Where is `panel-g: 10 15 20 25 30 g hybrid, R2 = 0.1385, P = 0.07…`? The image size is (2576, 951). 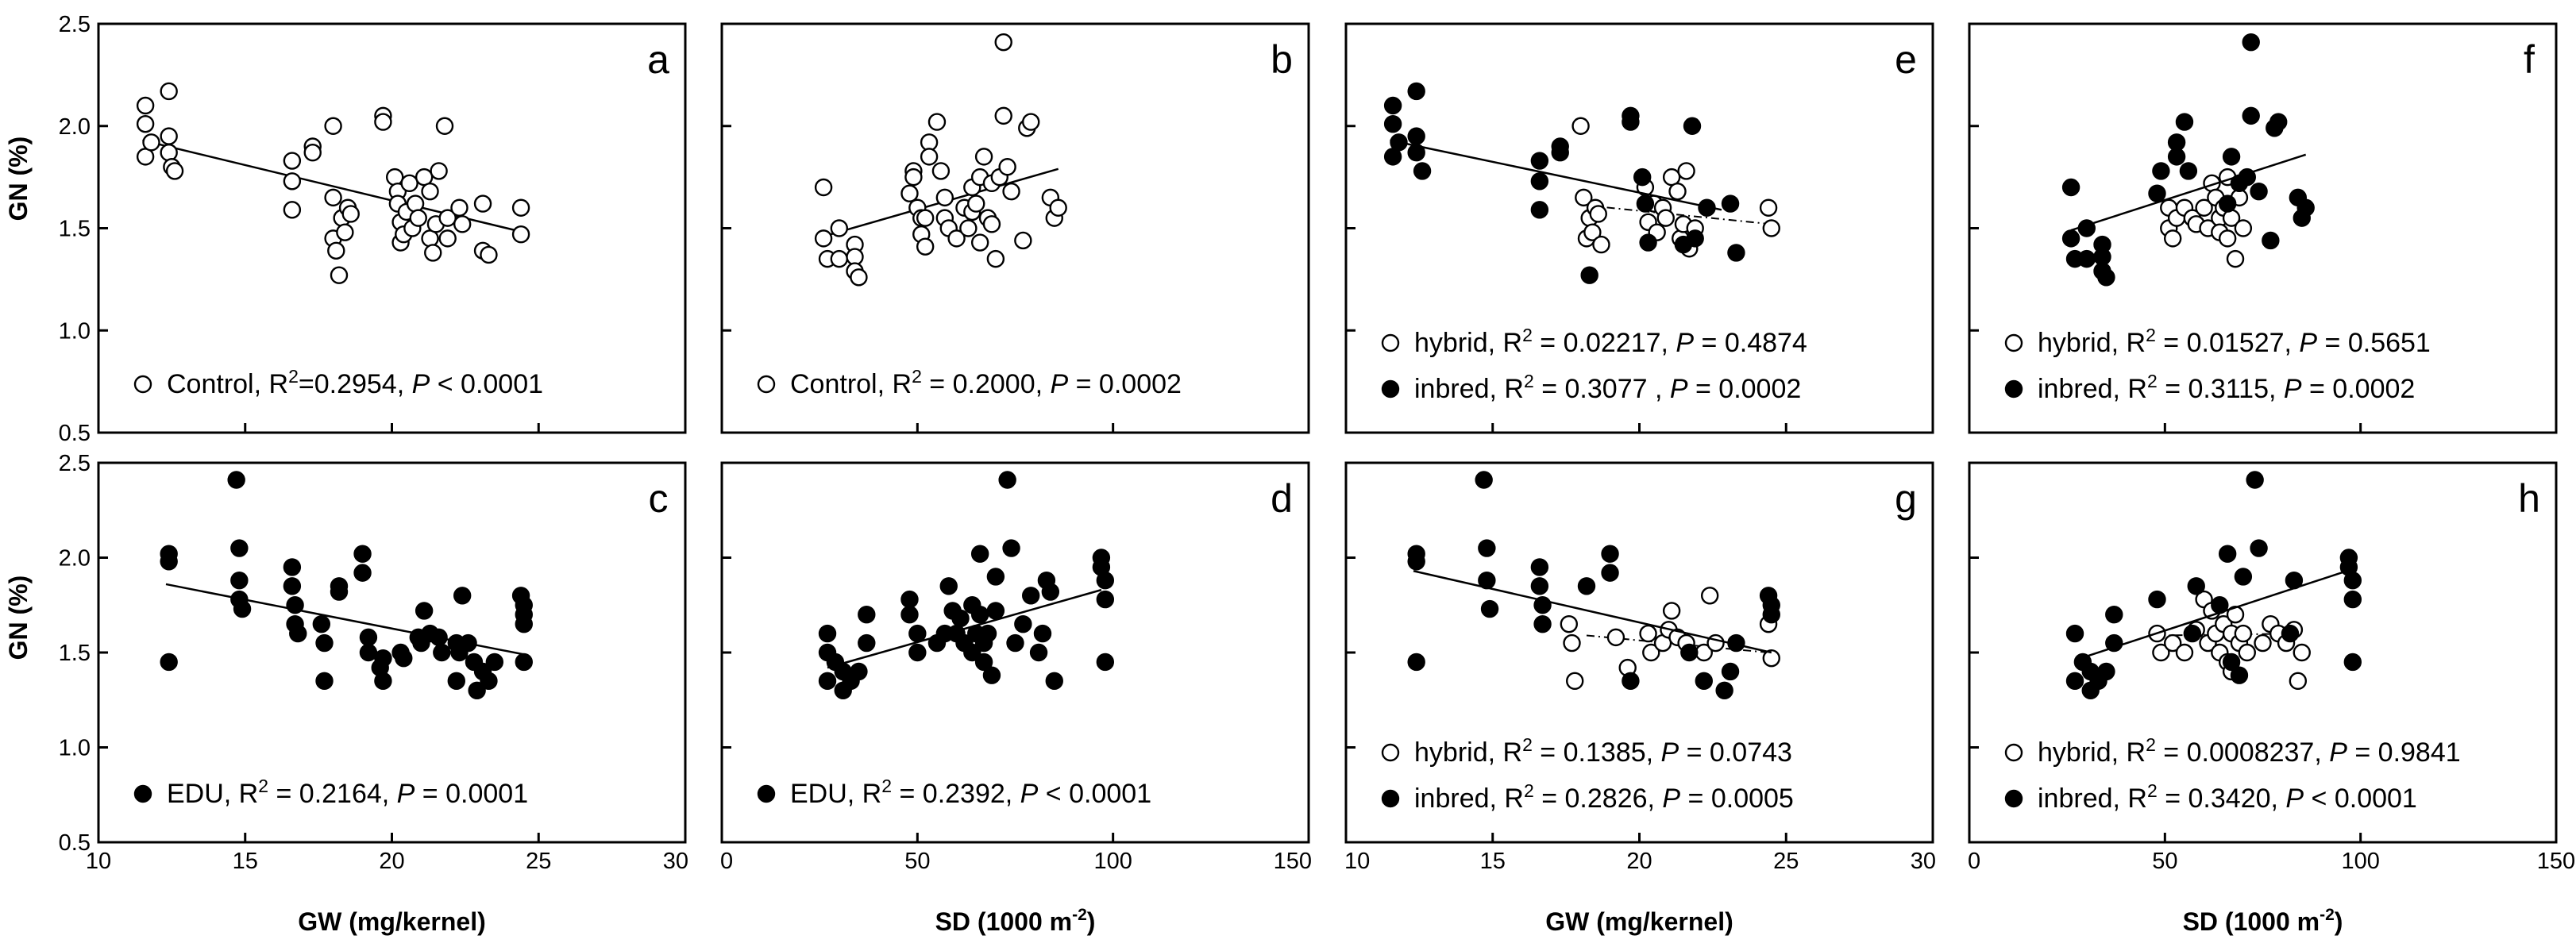
panel-g: 10 15 20 25 30 g hybrid, R2 = 0.1385, P = 0.07… is located at coordinates (1640, 667).